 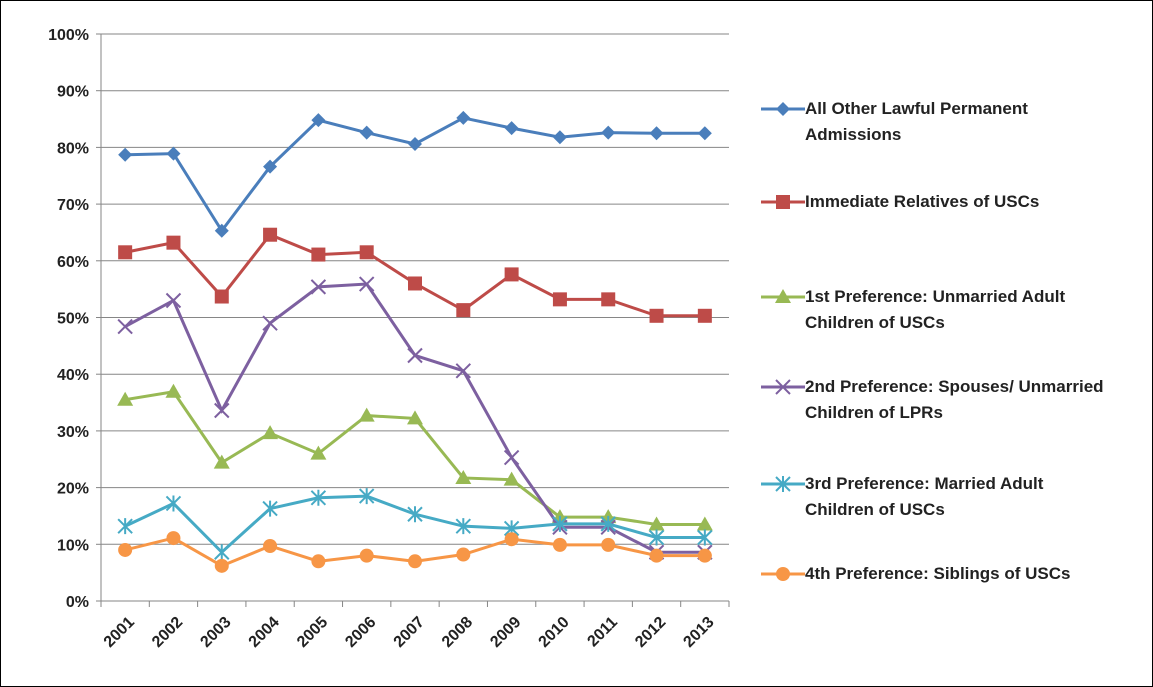 What do you see at coordinates (554, 632) in the screenshot?
I see `x-tick-label: 2010` at bounding box center [554, 632].